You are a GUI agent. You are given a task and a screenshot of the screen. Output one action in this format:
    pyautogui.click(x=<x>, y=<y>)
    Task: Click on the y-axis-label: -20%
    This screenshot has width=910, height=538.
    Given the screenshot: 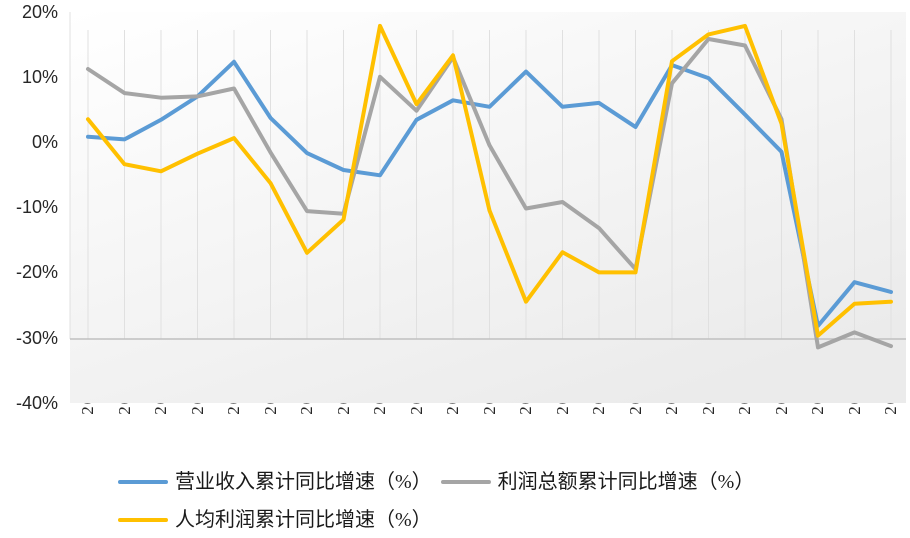 What is the action you would take?
    pyautogui.click(x=36, y=272)
    